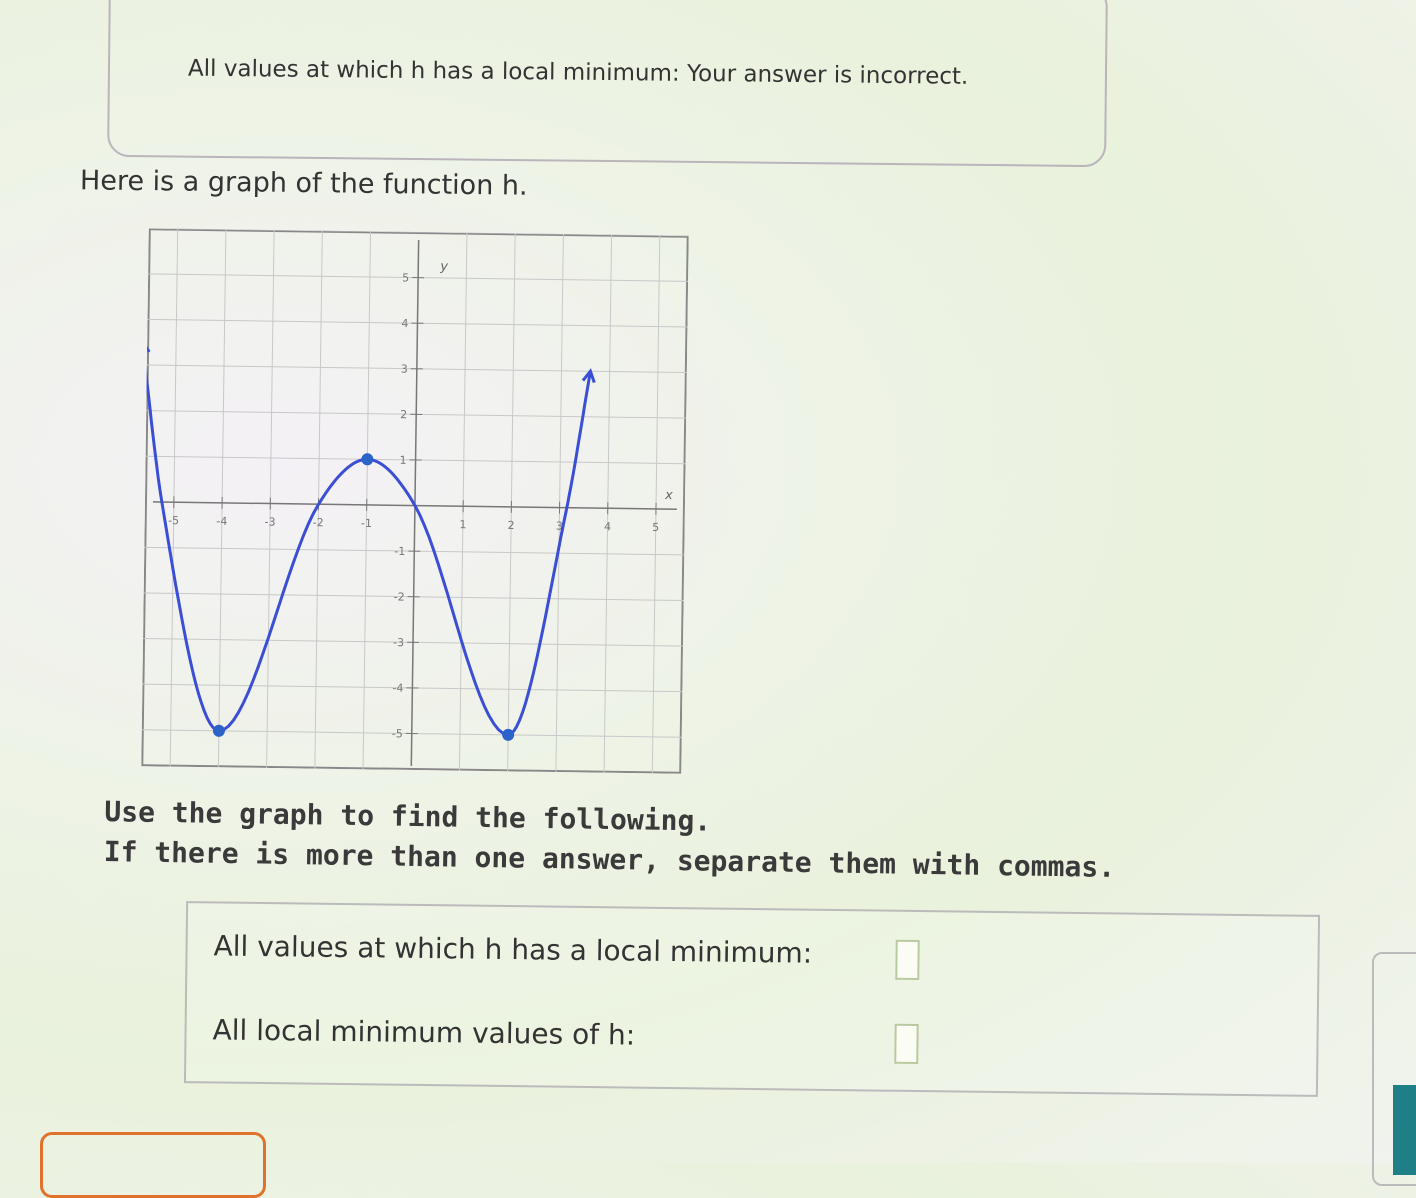 The width and height of the screenshot is (1416, 1198). What do you see at coordinates (399, 596) in the screenshot?
I see `y-tick-label: -2` at bounding box center [399, 596].